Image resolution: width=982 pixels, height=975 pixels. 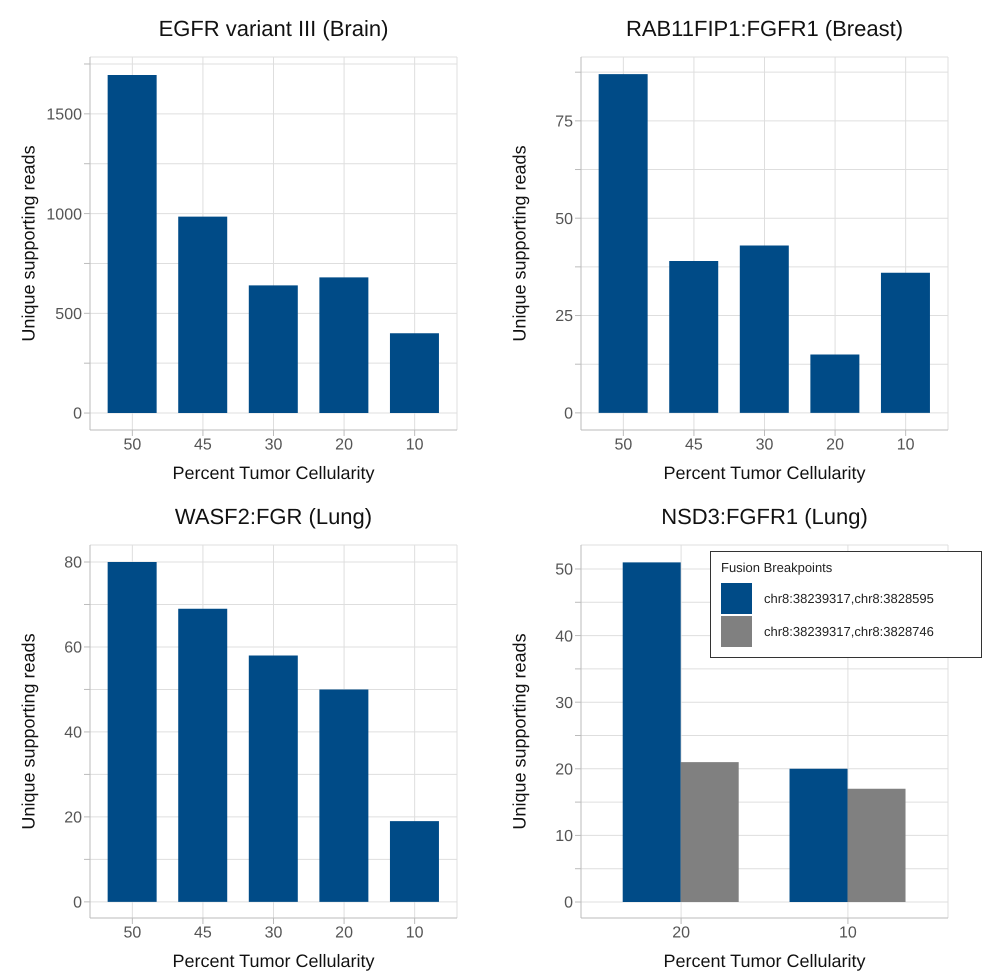 What do you see at coordinates (764, 517) in the screenshot?
I see `chart-title: NSD3:FGFR1 (Lung)` at bounding box center [764, 517].